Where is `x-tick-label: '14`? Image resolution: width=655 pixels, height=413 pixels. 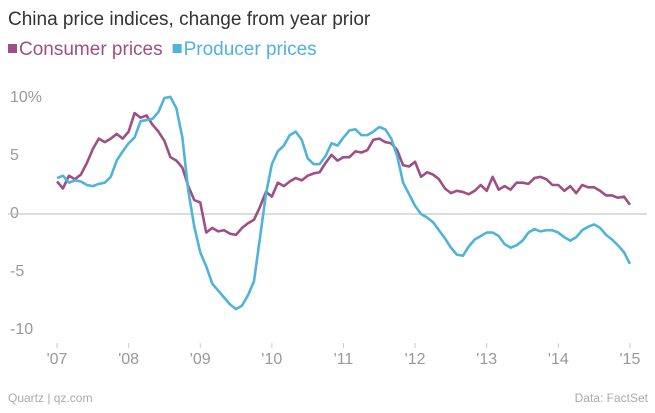
x-tick-label: '14 is located at coordinates (558, 359).